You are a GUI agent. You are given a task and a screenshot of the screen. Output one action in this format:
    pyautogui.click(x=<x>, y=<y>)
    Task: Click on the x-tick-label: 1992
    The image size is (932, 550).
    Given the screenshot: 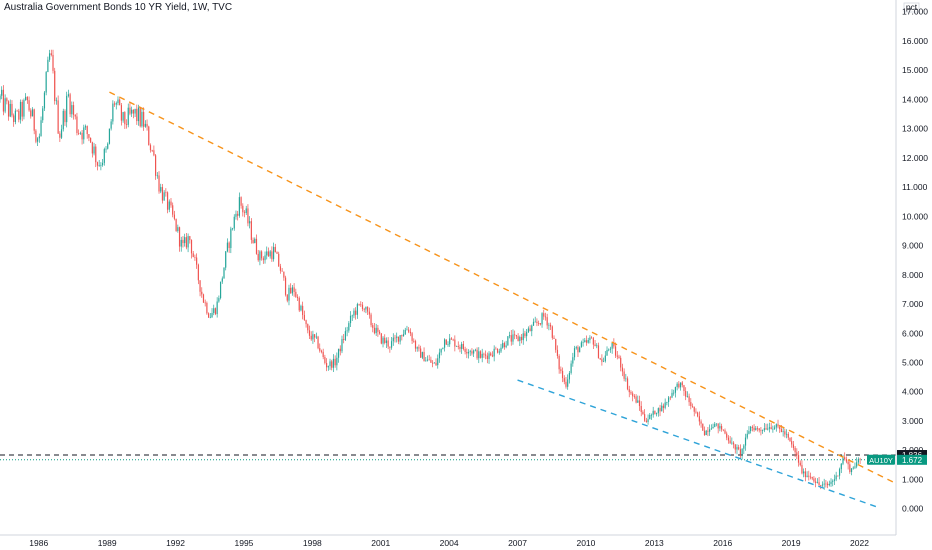 What is the action you would take?
    pyautogui.click(x=175, y=543)
    